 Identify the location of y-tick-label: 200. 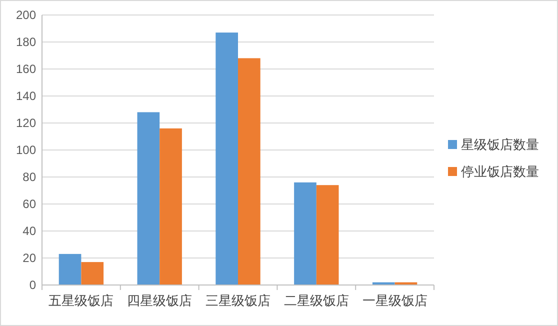
(26, 15).